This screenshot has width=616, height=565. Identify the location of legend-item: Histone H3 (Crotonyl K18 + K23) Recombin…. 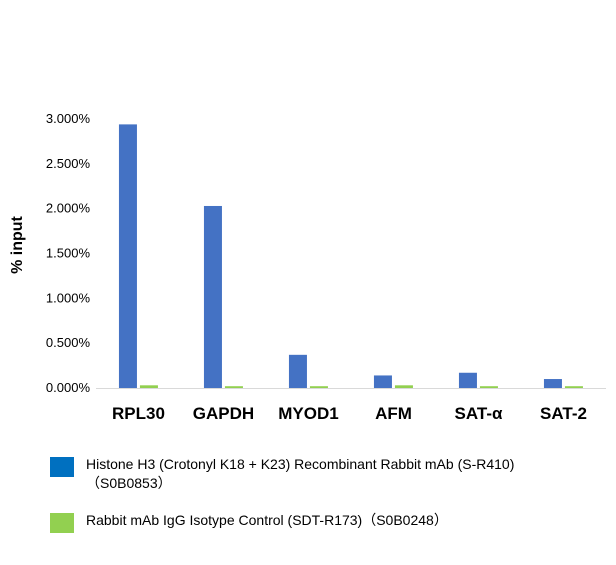
(330, 474).